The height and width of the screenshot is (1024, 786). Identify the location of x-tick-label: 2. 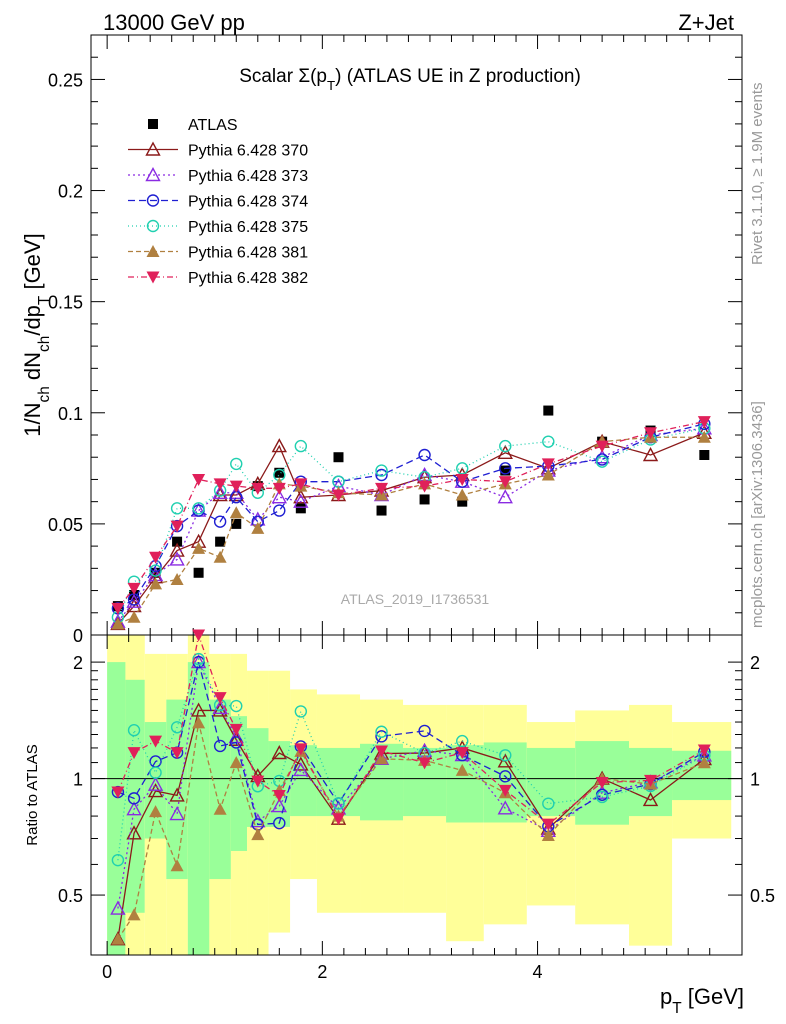
(322, 972).